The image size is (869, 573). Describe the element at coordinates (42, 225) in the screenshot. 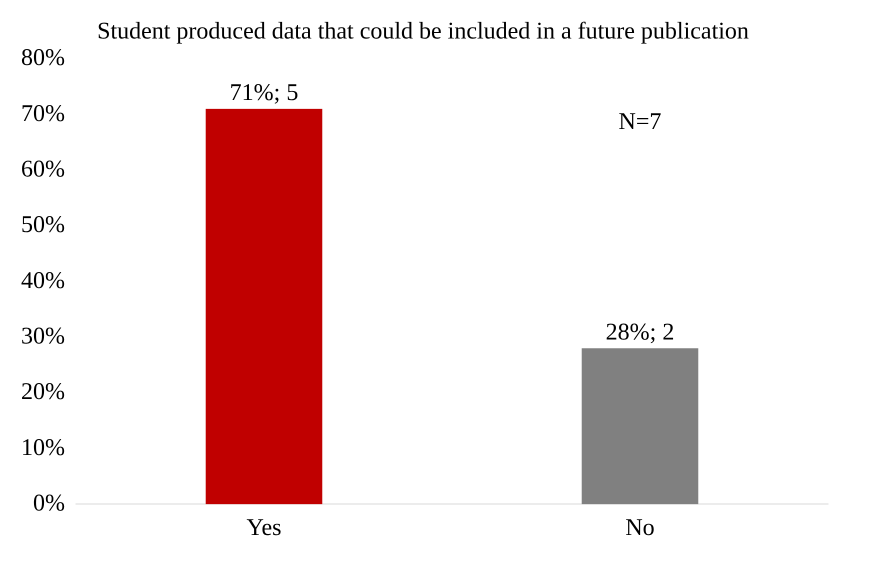

I see `y-tick-label: 50%` at that location.